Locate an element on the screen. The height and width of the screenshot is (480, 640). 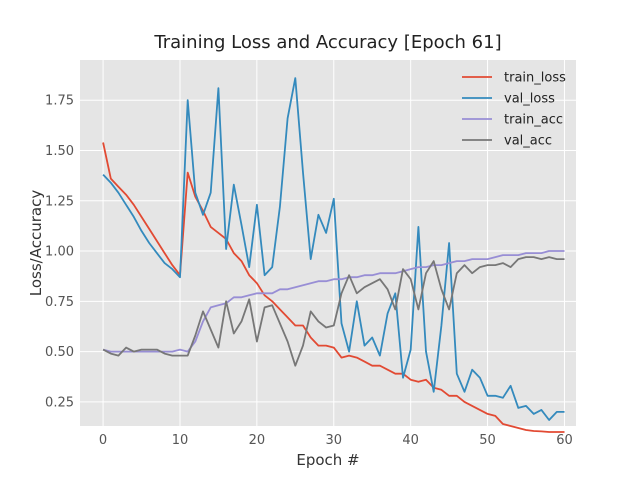
x-tick-label: 30 is located at coordinates (333, 440).